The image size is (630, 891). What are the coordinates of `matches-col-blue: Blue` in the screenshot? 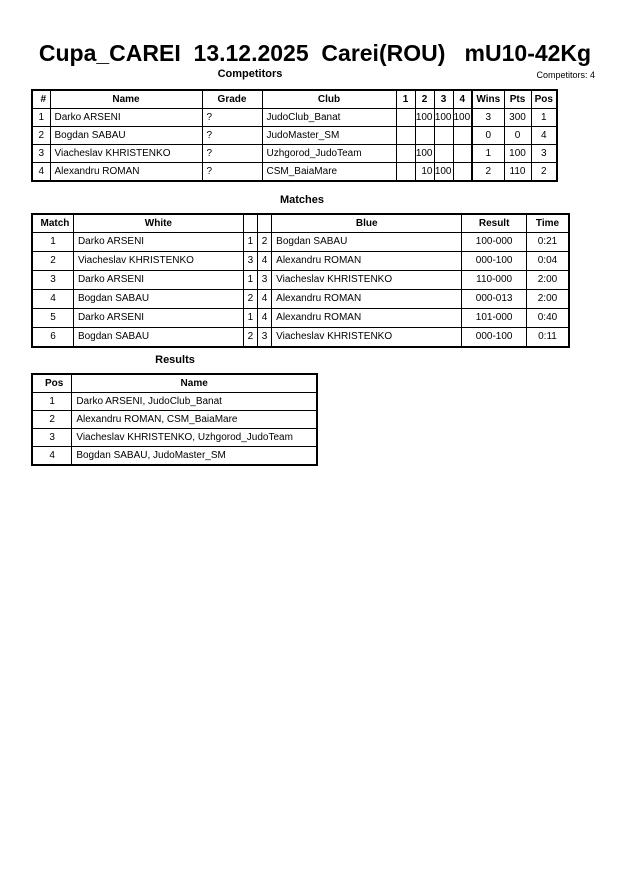 It's located at (367, 223).